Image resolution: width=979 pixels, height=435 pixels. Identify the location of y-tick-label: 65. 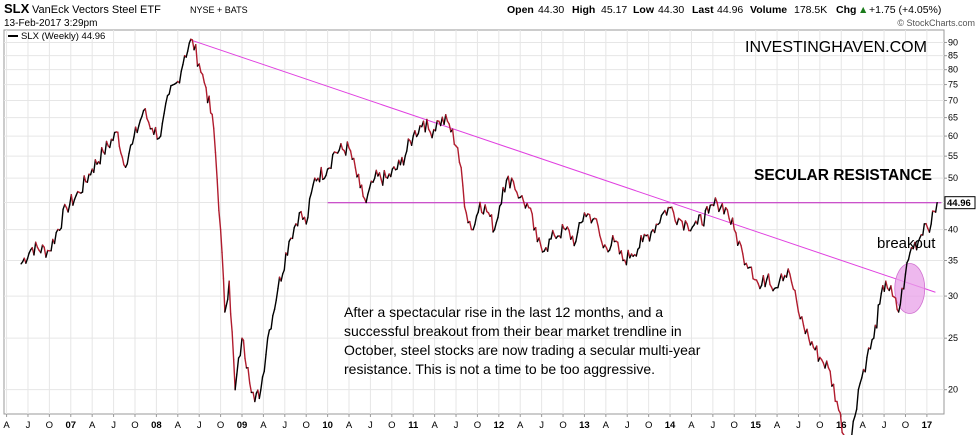
(953, 118).